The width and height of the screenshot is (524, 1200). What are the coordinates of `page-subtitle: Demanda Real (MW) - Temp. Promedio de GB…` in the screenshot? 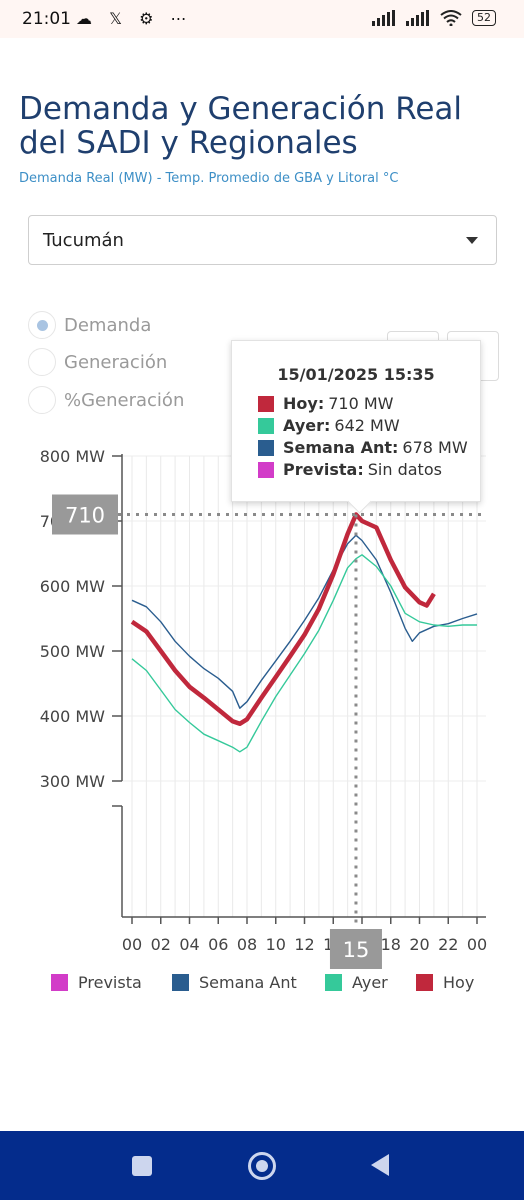 It's located at (209, 178).